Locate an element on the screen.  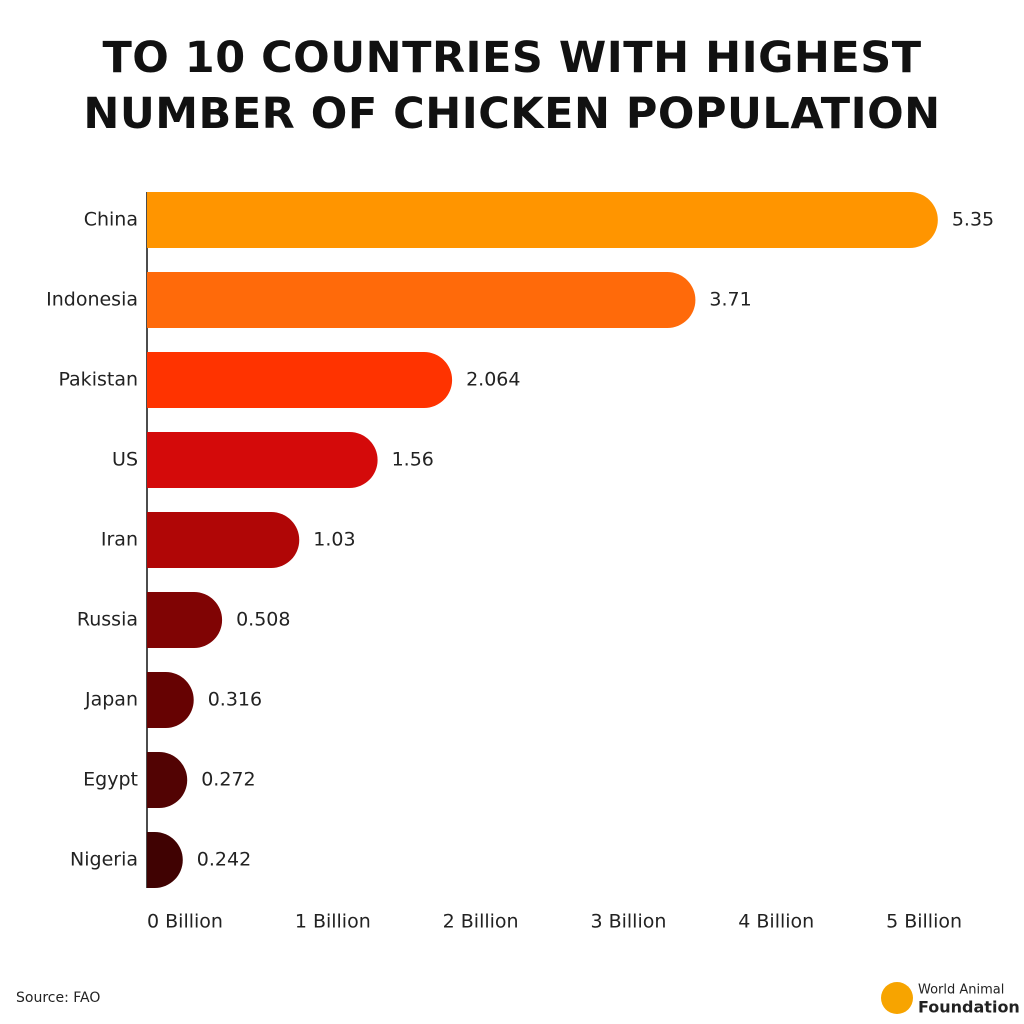
value-label: 0.508 is located at coordinates (263, 620).